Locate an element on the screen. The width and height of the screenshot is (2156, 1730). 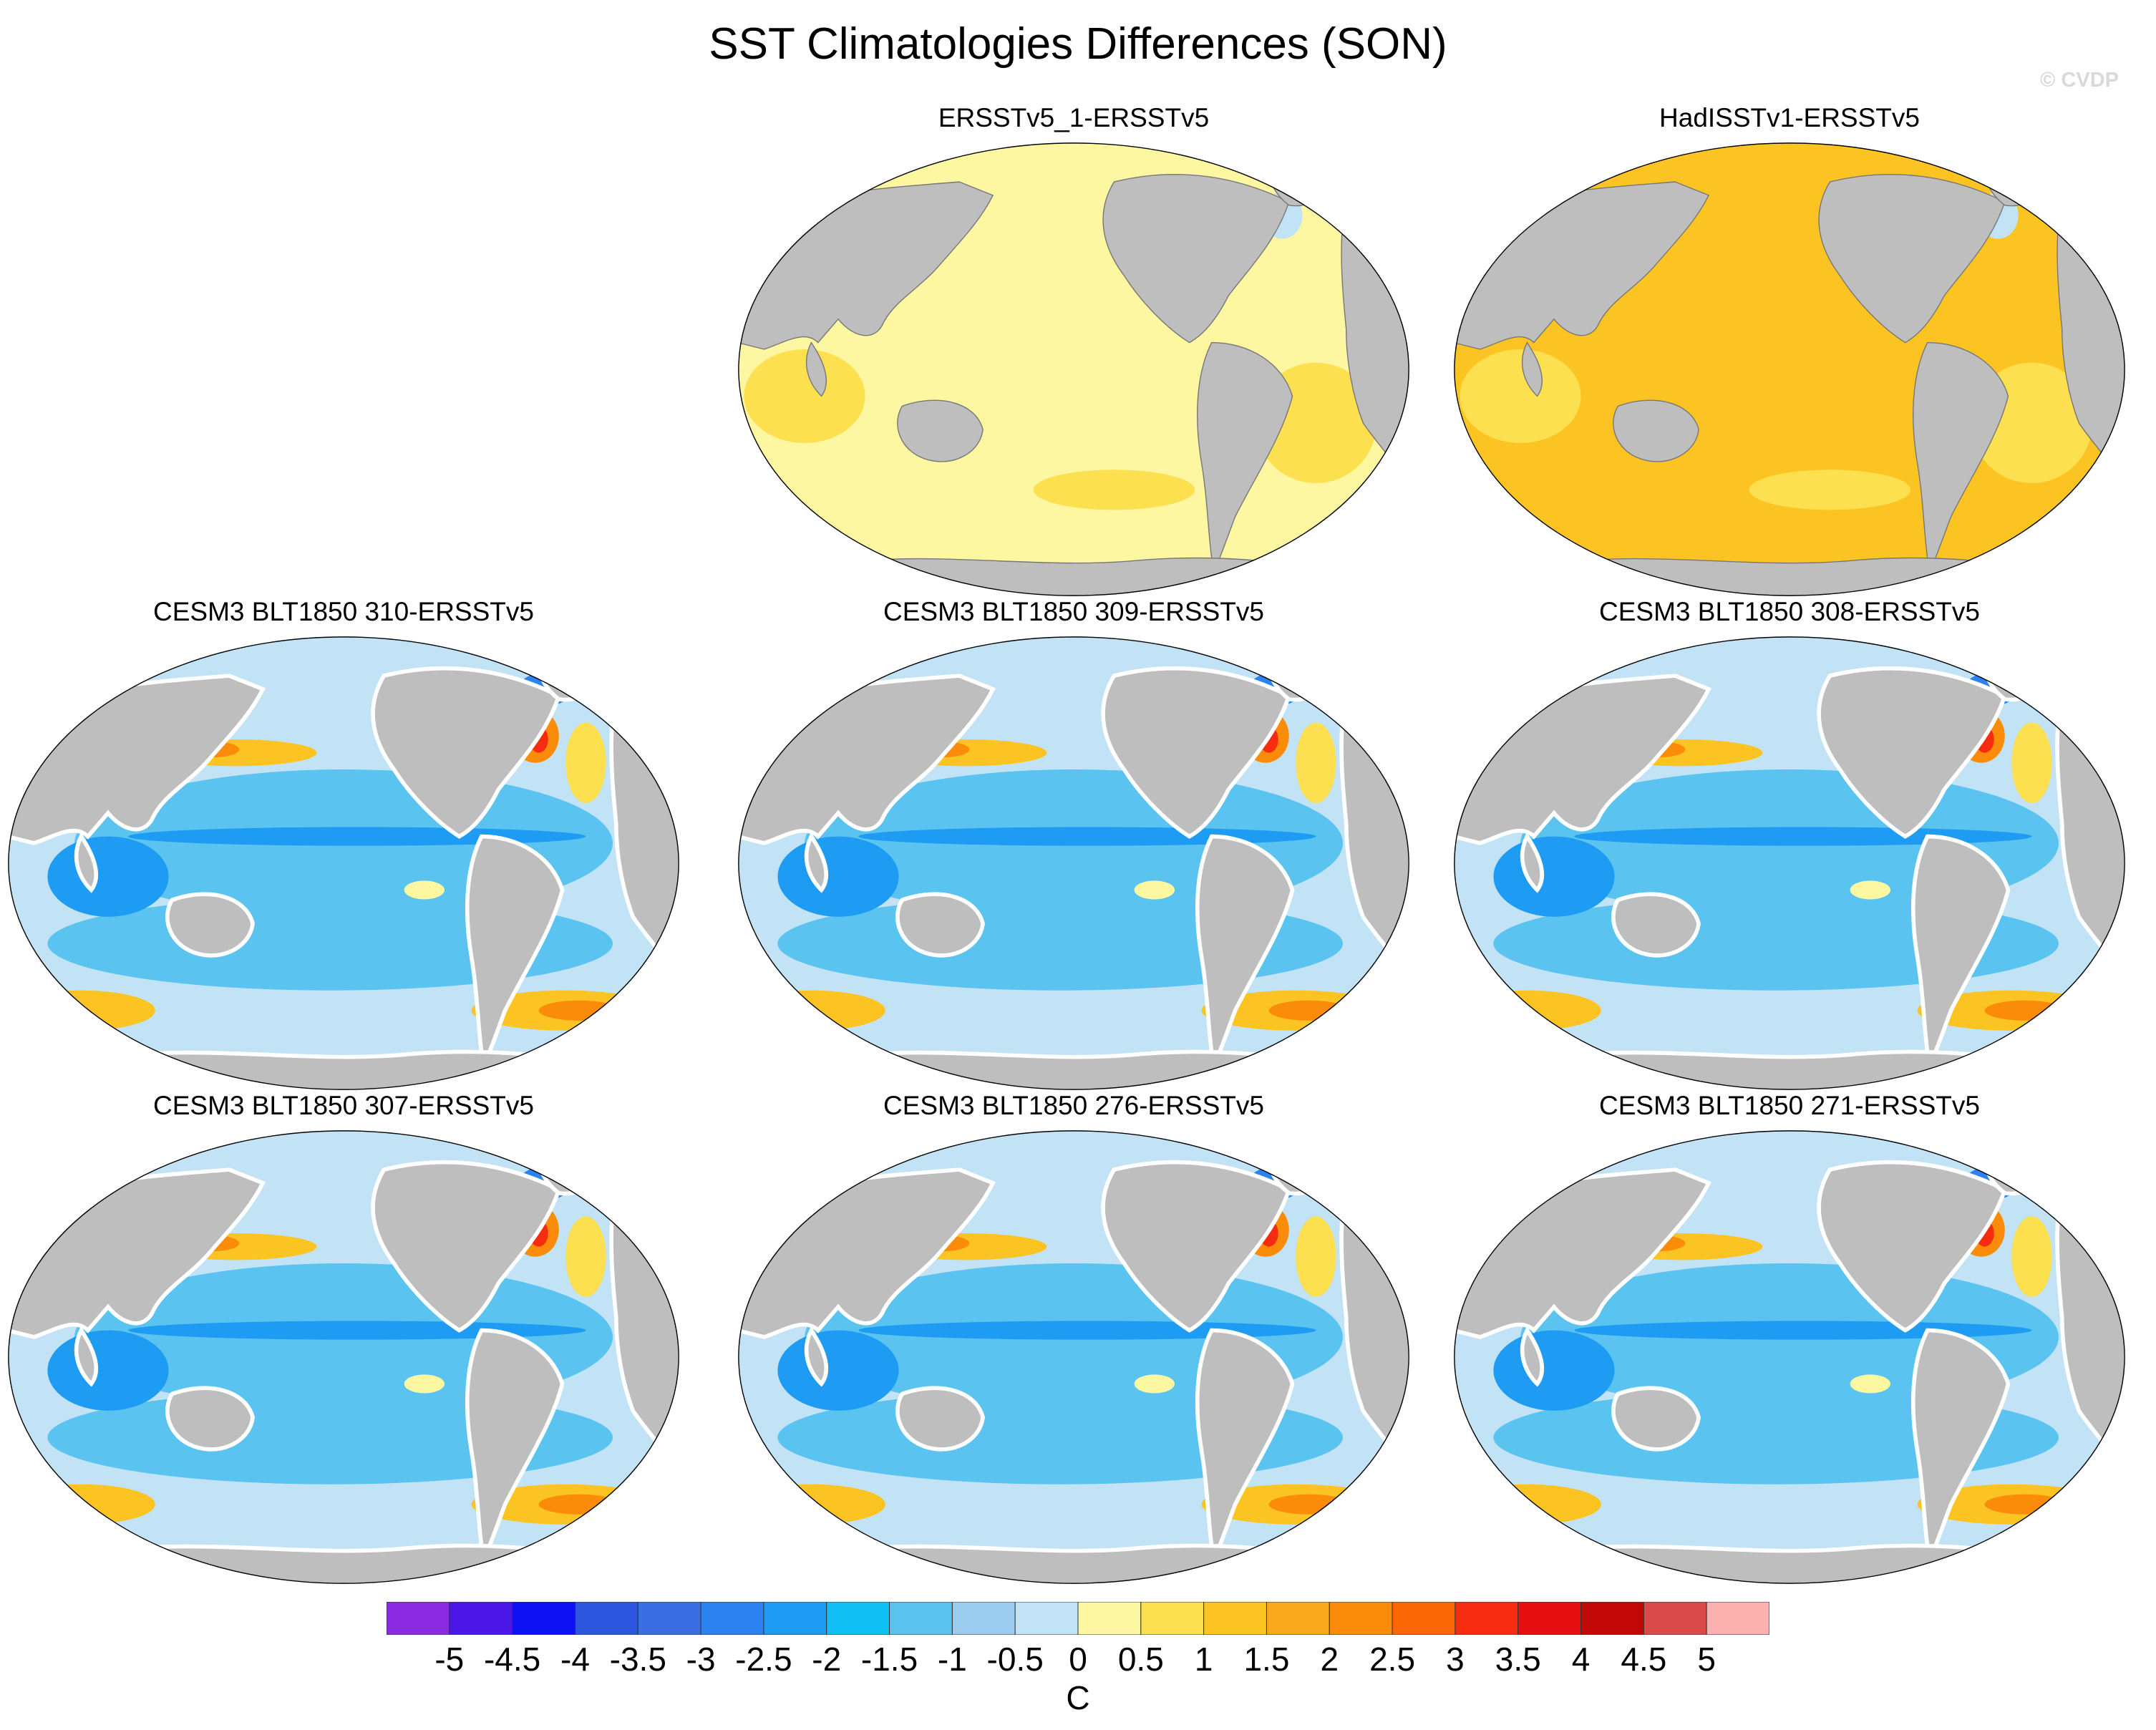
colorbar-tick-label: -2.5 is located at coordinates (763, 1659).